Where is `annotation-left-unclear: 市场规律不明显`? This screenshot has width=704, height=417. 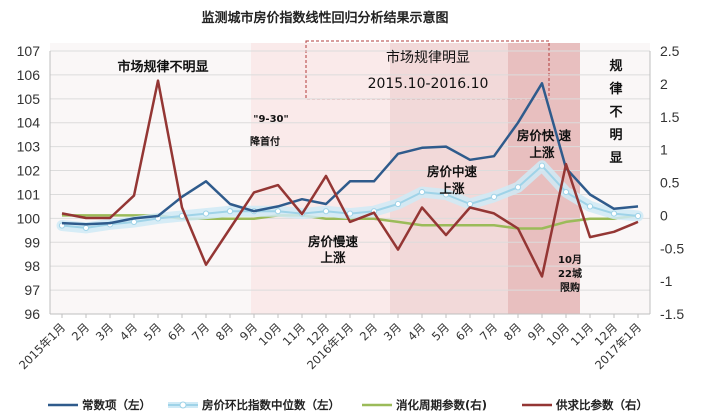 annotation-left-unclear: 市场规律不明显 is located at coordinates (162, 67).